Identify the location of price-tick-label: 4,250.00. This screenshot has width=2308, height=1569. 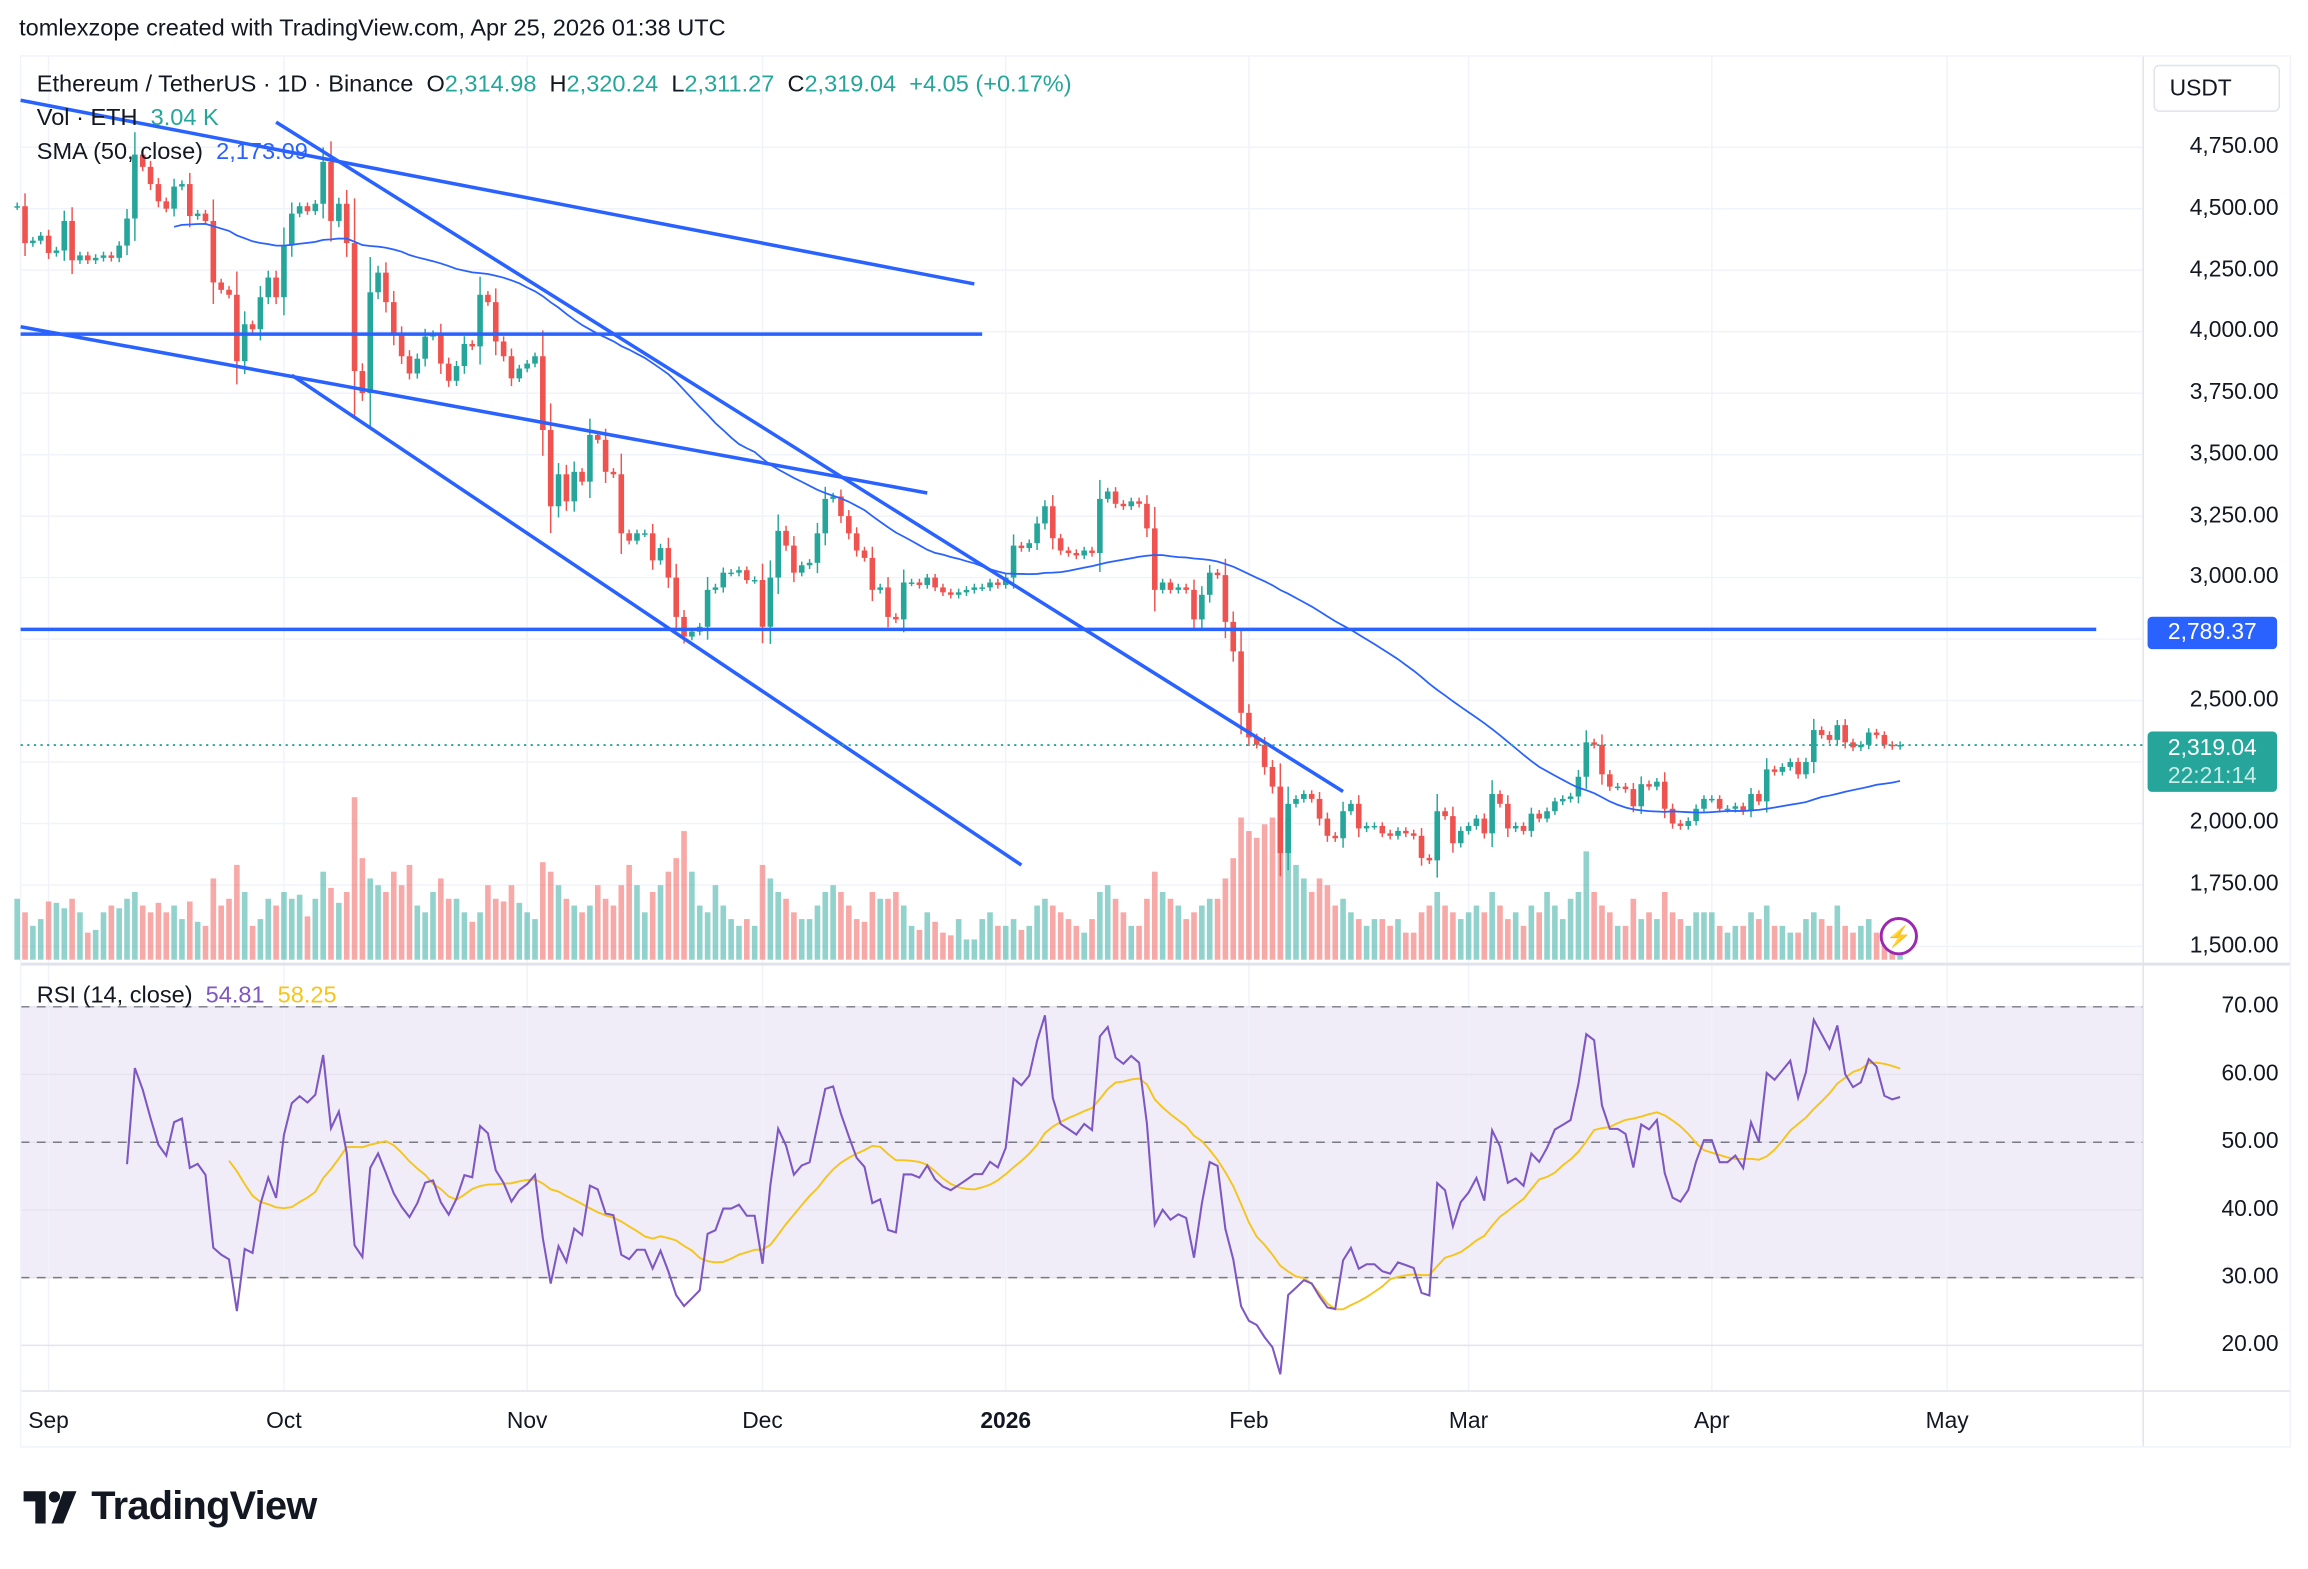
(2234, 269).